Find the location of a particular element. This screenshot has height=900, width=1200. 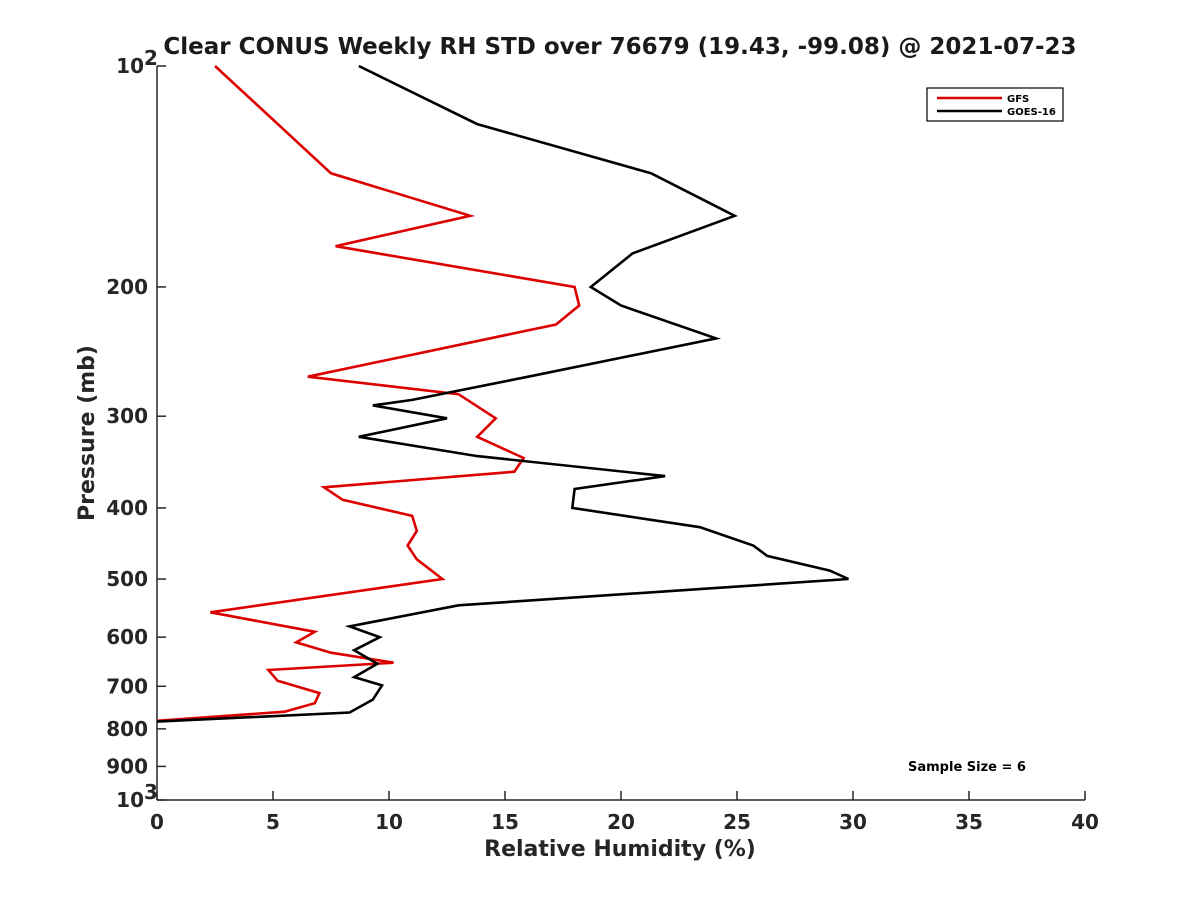

y-tick-label: 800 is located at coordinates (127, 729).